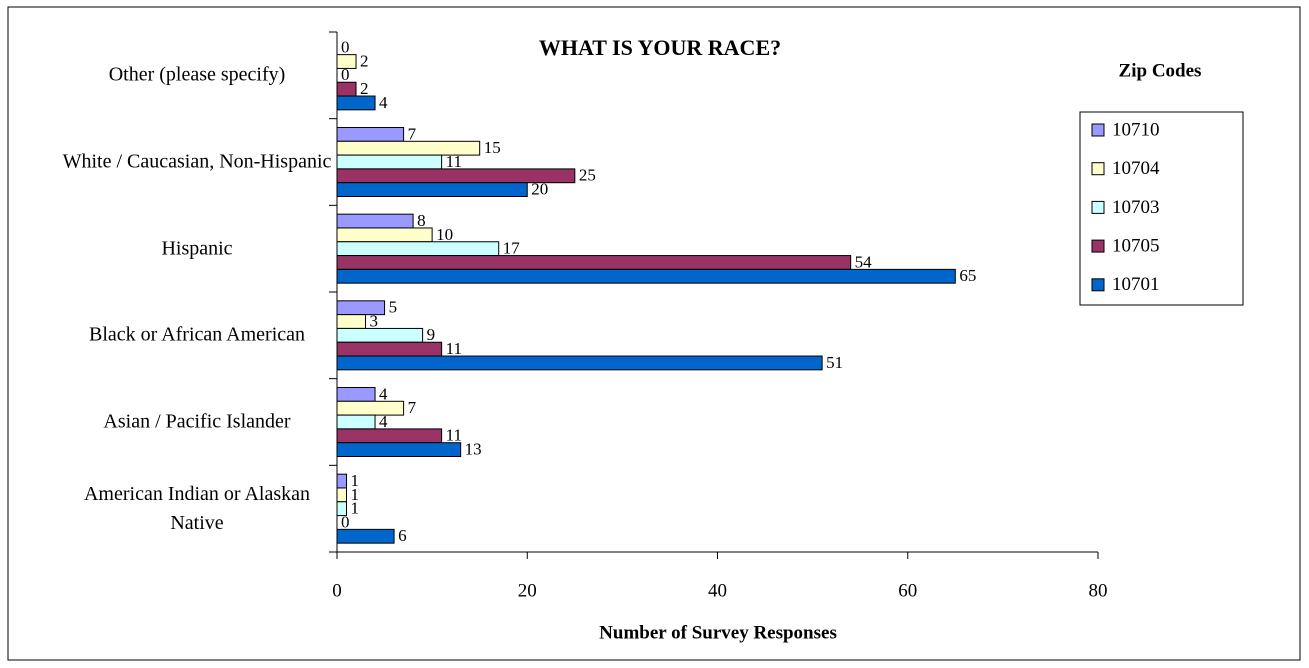  I want to click on data-label: 9, so click(431, 334).